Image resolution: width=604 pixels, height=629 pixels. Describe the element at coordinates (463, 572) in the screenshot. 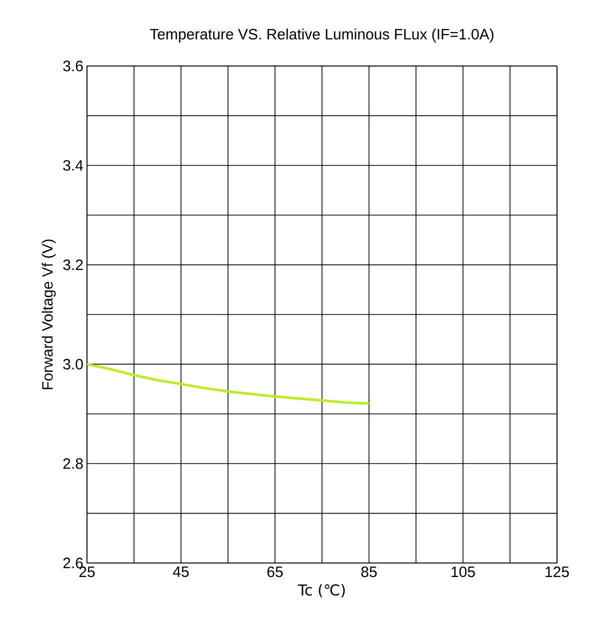

I see `x-tick-label: 105` at that location.